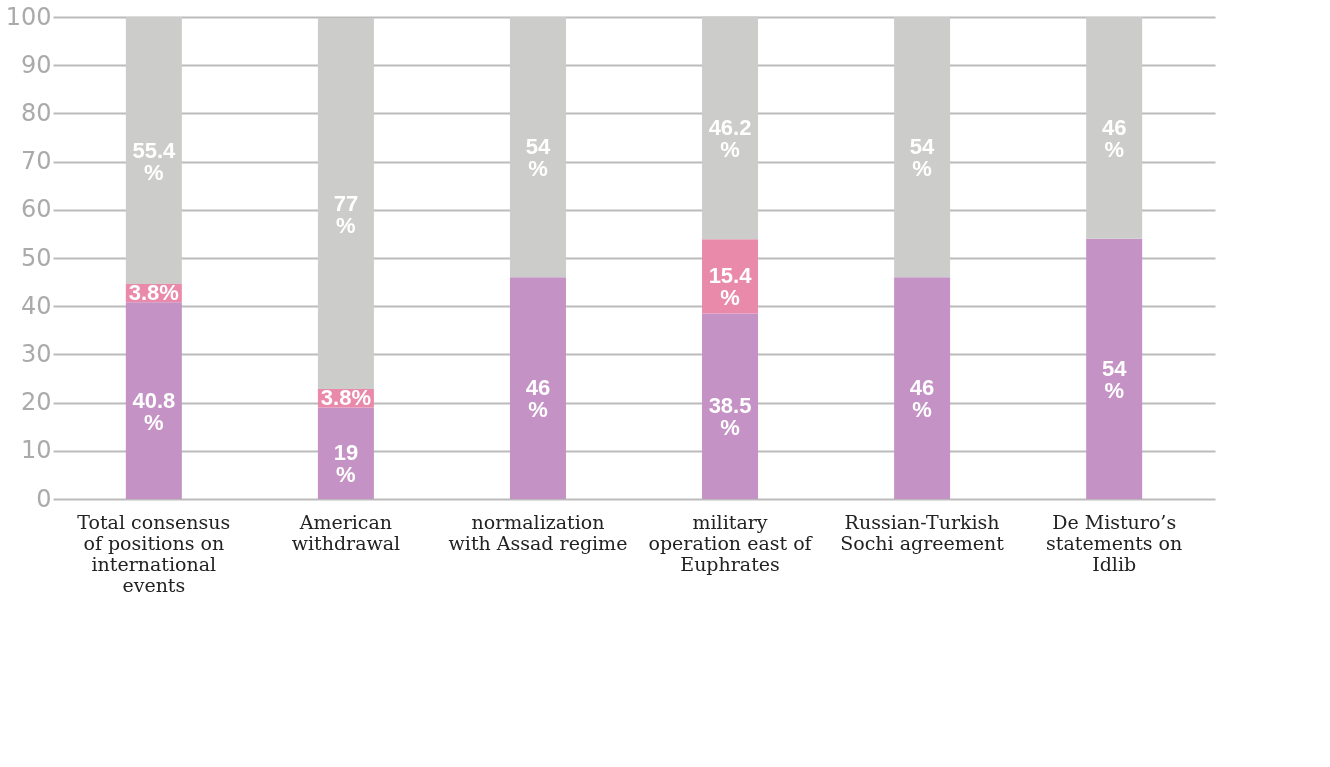 This screenshot has height=767, width=1330. What do you see at coordinates (36, 209) in the screenshot?
I see `y-tick-label: 60` at bounding box center [36, 209].